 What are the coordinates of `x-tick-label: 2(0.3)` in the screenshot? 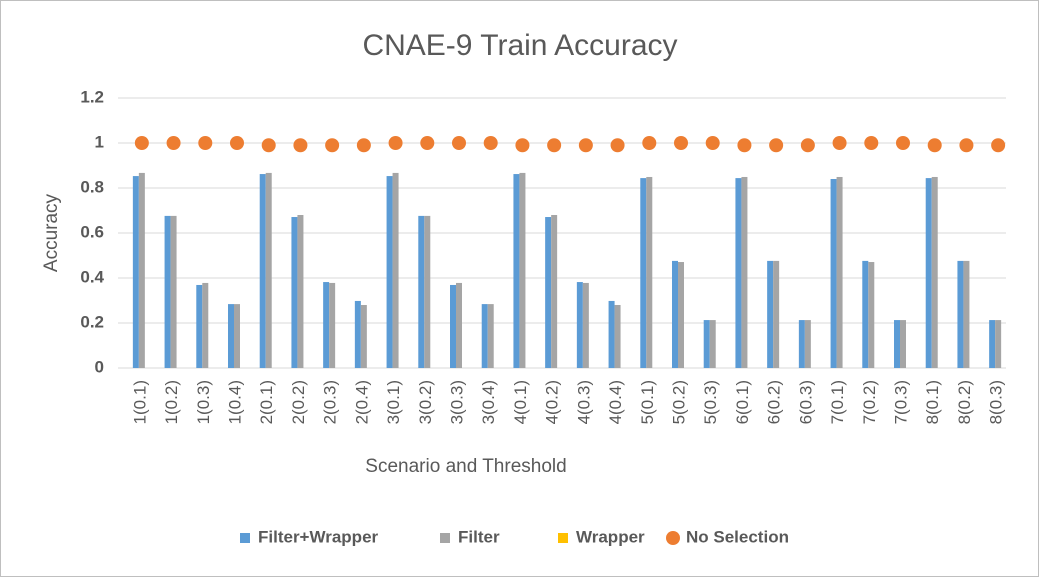 It's located at (330, 402).